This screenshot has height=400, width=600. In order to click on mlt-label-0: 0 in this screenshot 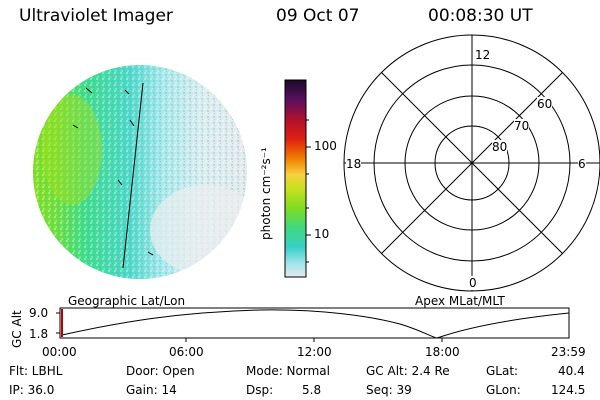, I will do `click(473, 283)`.